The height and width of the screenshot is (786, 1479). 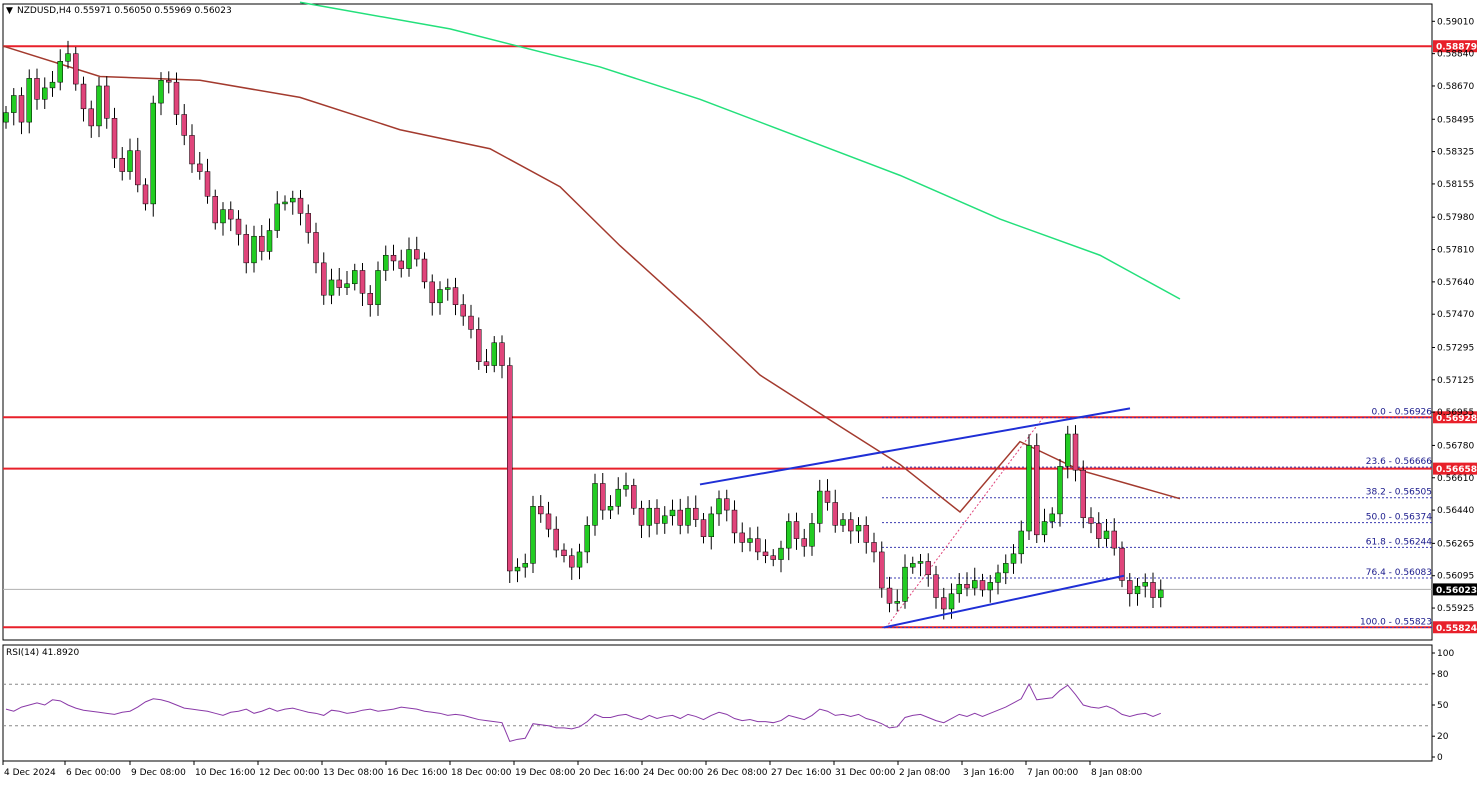 I want to click on level-price-label: 0.55824, so click(x=1456, y=629).